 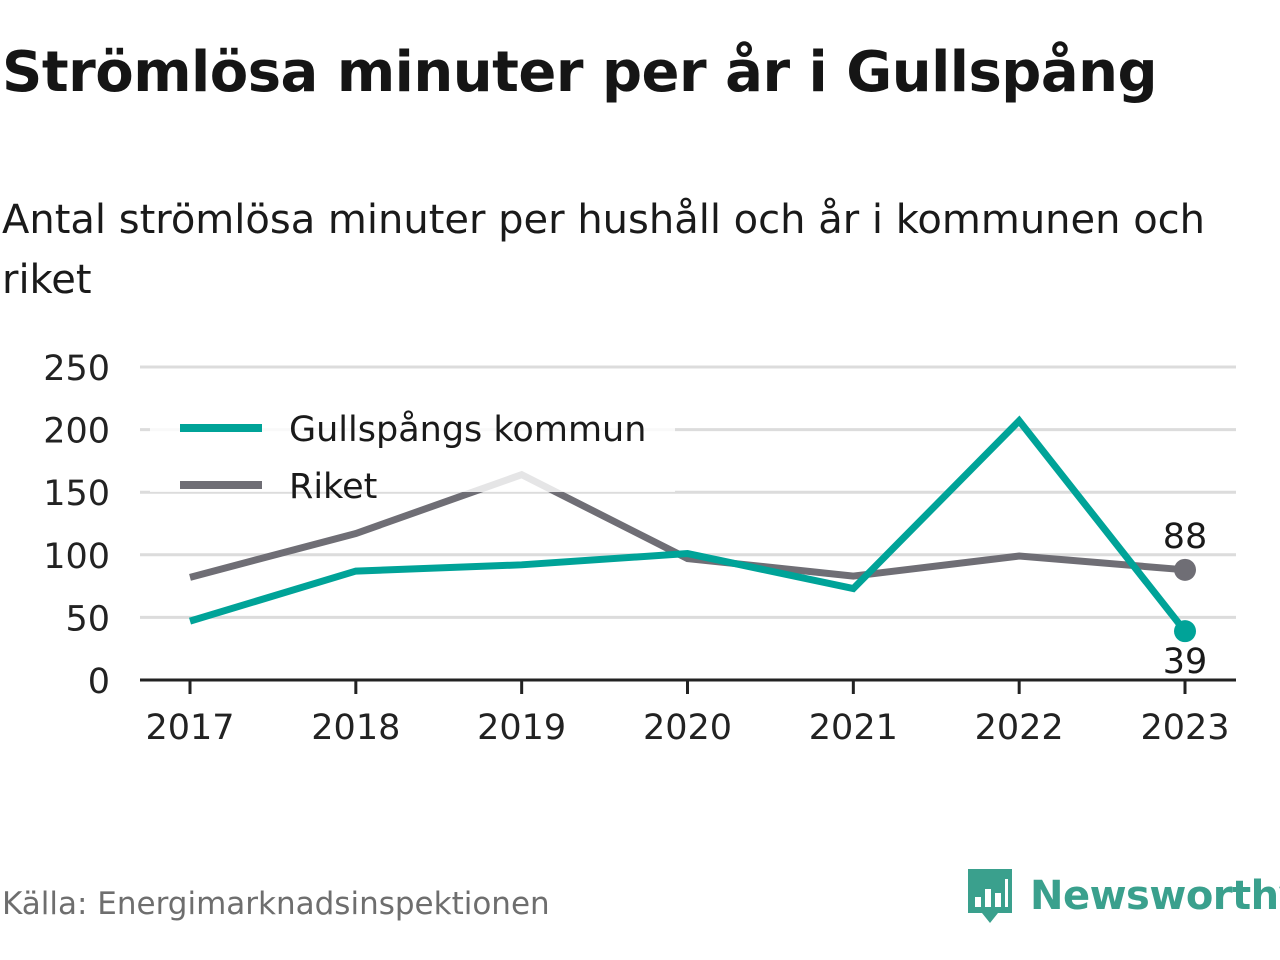 I want to click on x-tick-label: 2023, so click(x=1184, y=728).